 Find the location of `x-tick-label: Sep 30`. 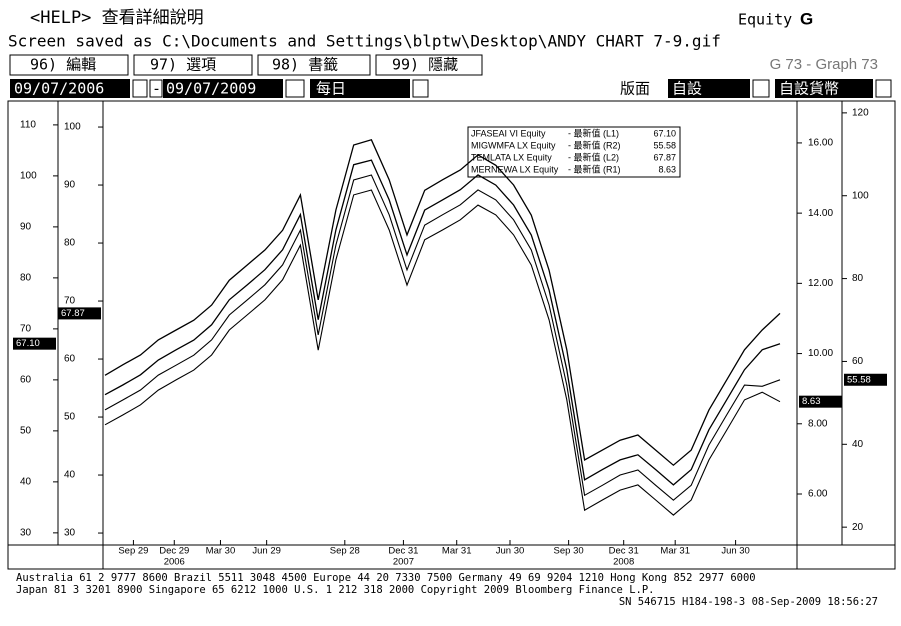

x-tick-label: Sep 30 is located at coordinates (569, 551).